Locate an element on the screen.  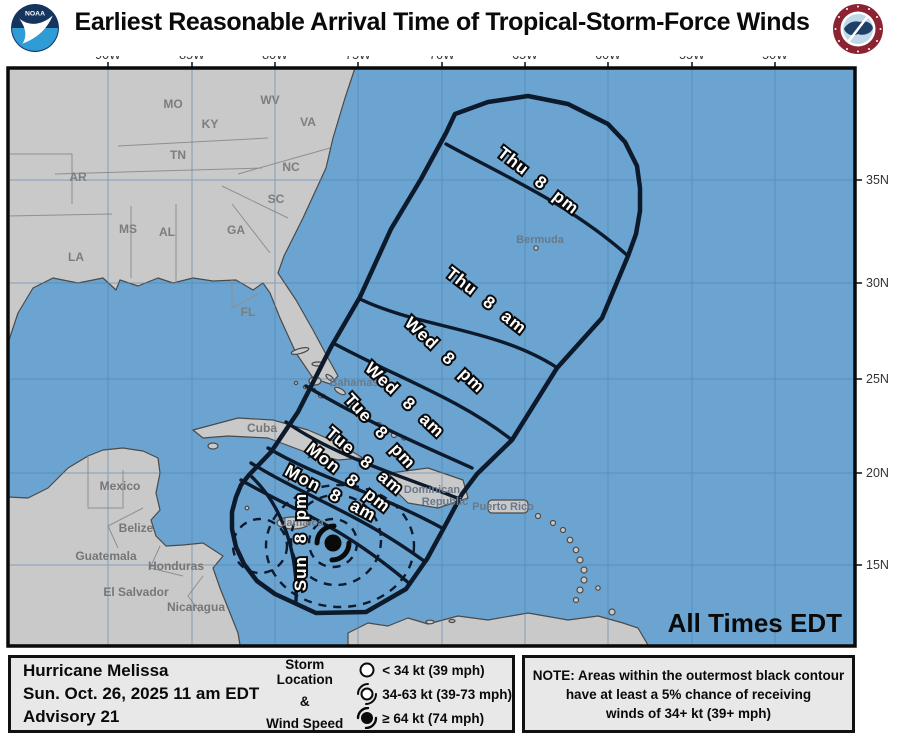
legend-label-hurricane: ≥ 64 kt (74 mph) is located at coordinates (433, 718).